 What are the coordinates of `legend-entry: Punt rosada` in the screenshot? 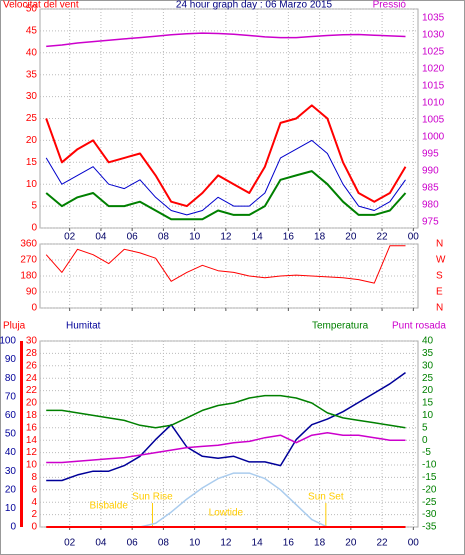 It's located at (419, 326).